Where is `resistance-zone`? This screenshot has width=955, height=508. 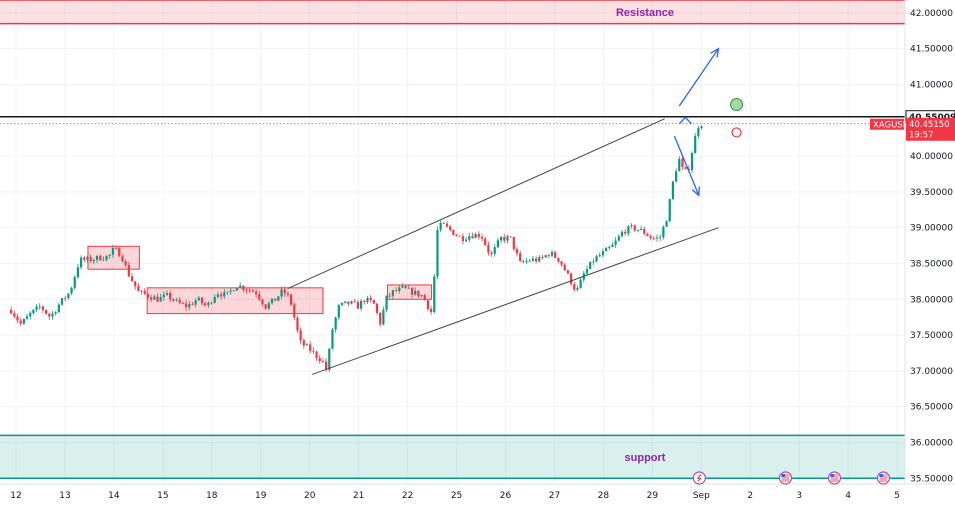 resistance-zone is located at coordinates (452, 12).